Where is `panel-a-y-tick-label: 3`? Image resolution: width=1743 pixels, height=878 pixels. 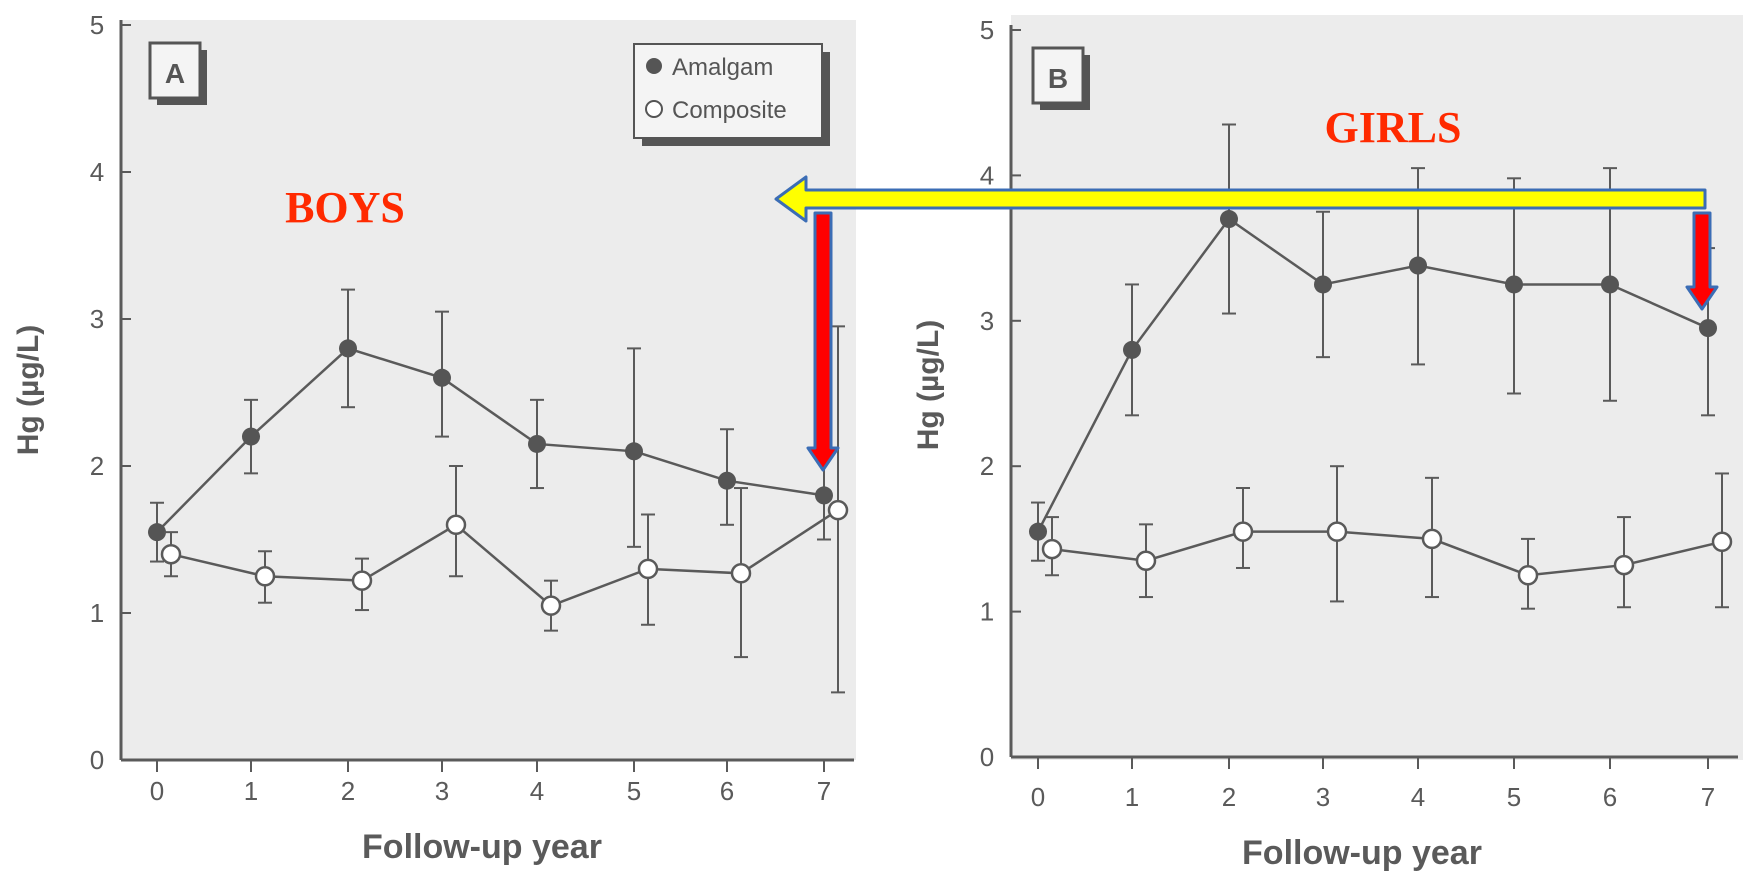 panel-a-y-tick-label: 3 is located at coordinates (97, 319).